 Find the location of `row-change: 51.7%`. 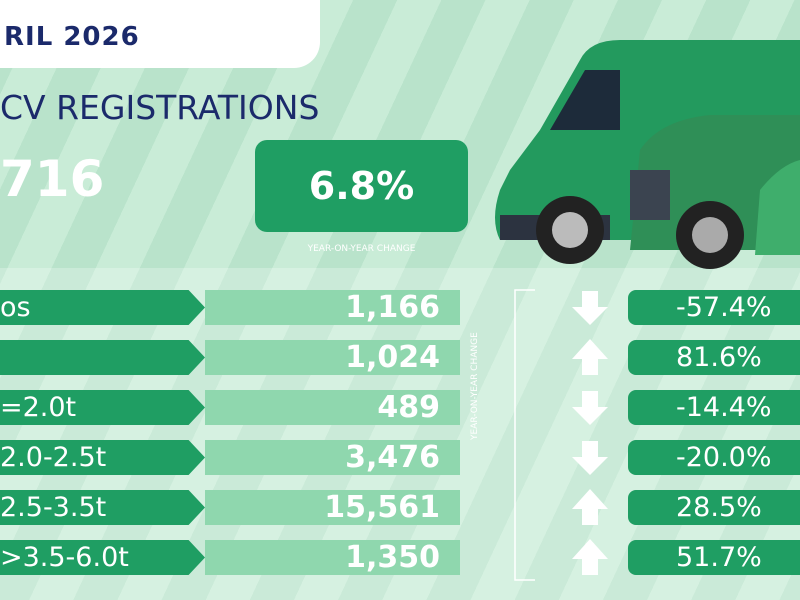

row-change: 51.7% is located at coordinates (714, 557).